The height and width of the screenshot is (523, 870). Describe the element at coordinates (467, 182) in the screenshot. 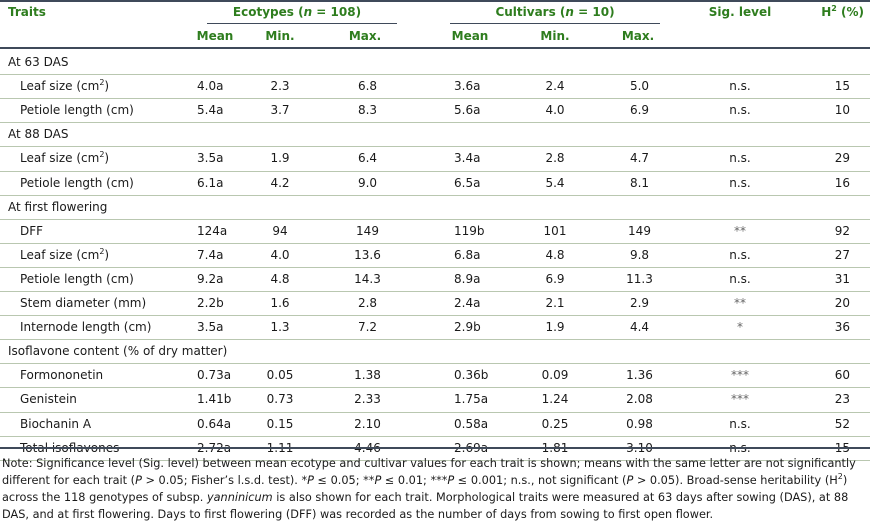

I see `cell-c-mean: 6.5a` at that location.